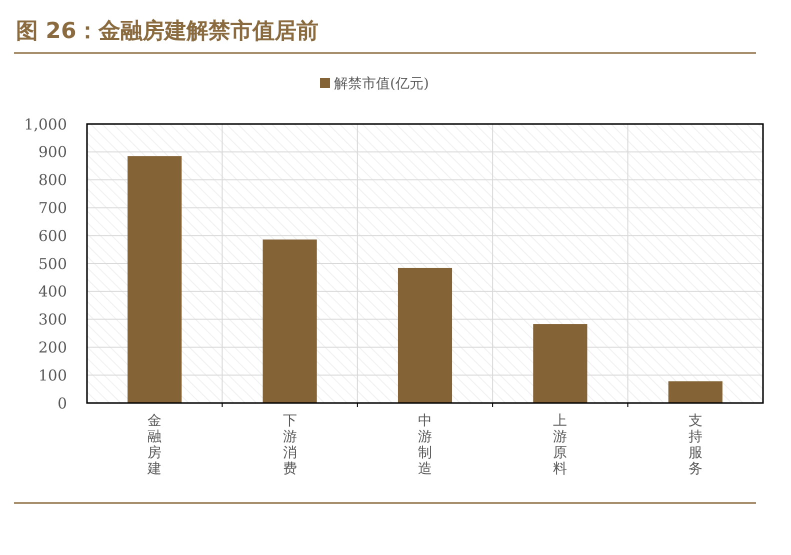  I want to click on y-tick-label: 400, so click(52, 291).